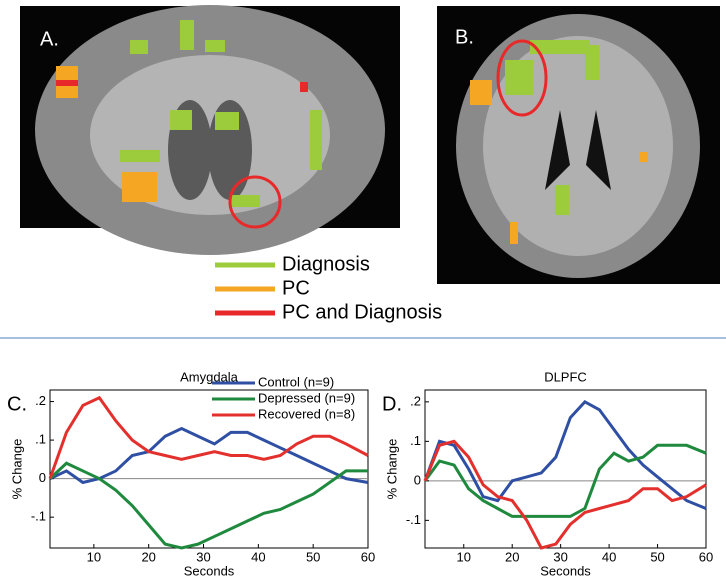 The width and height of the screenshot is (726, 583). I want to click on legend-label: Recovered (n=8), so click(306, 413).